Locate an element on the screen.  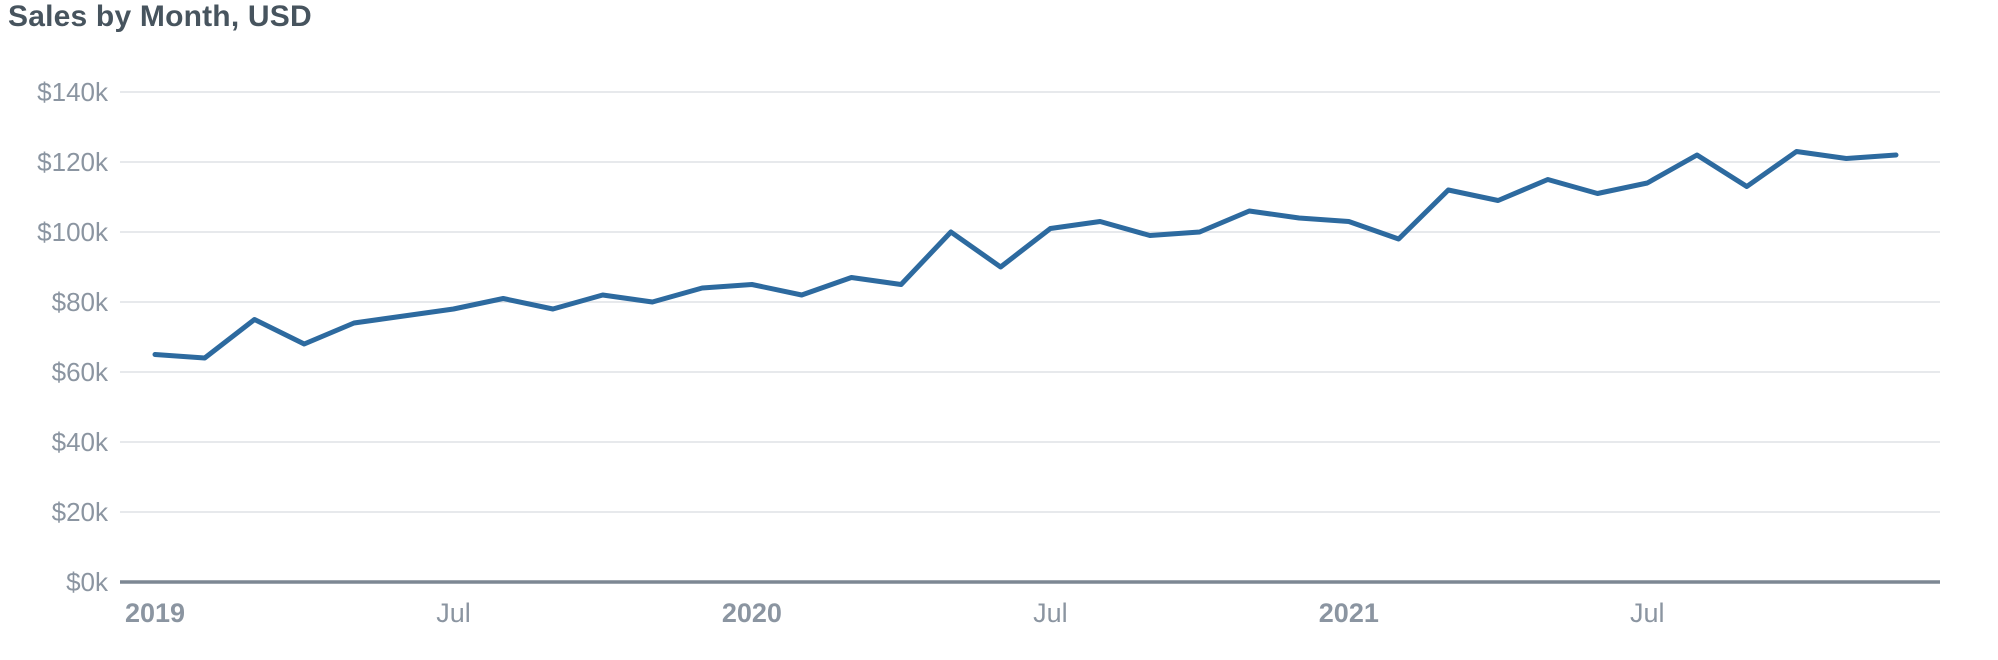
y-tick-label: $40k is located at coordinates (80, 442).